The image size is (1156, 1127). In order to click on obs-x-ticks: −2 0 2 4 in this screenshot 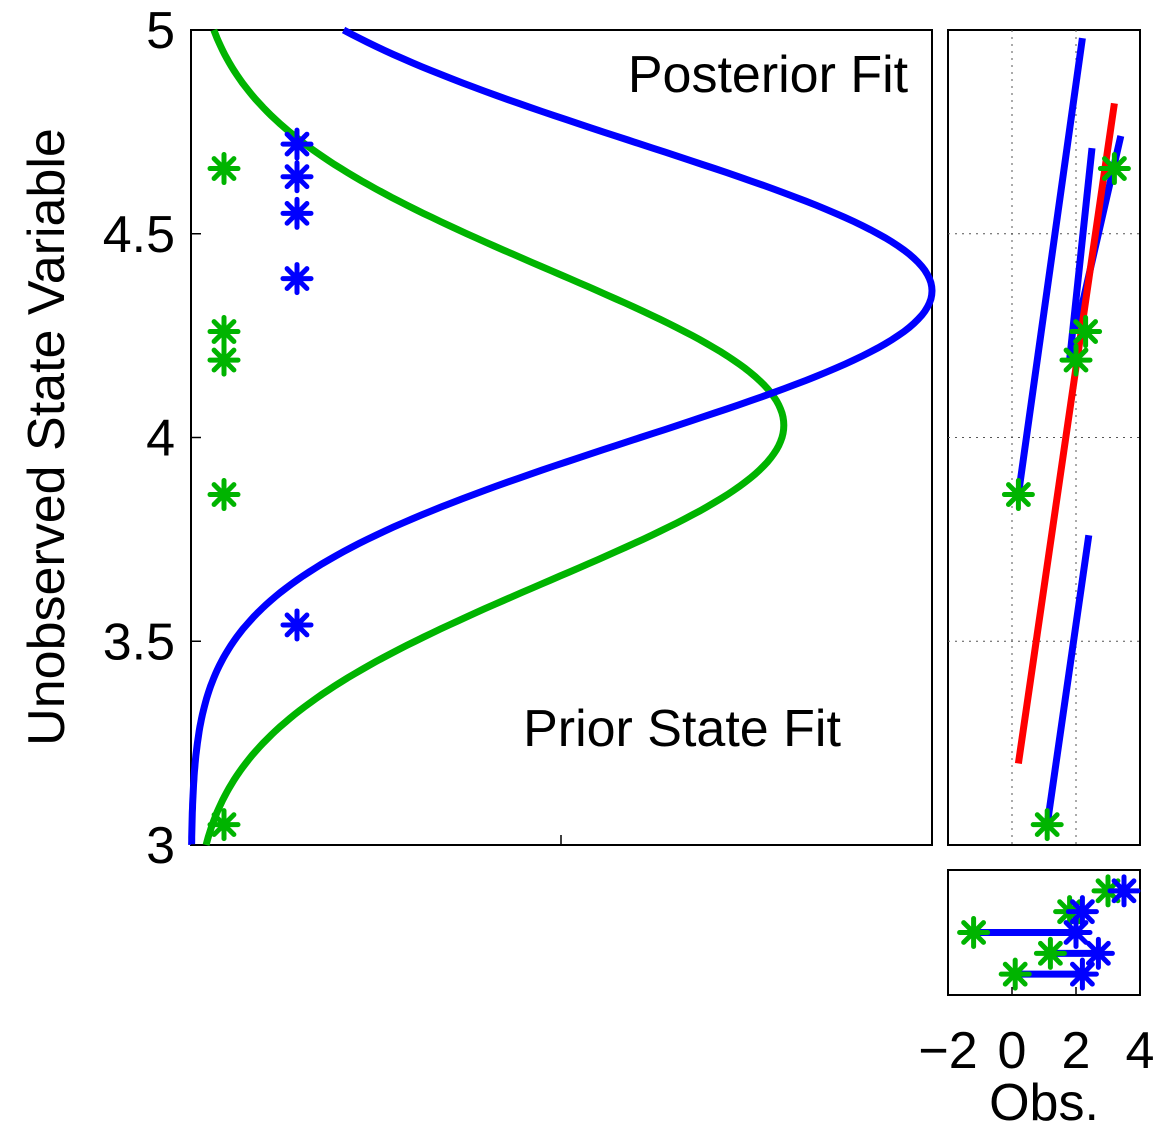, I will do `click(1036, 1033)`.